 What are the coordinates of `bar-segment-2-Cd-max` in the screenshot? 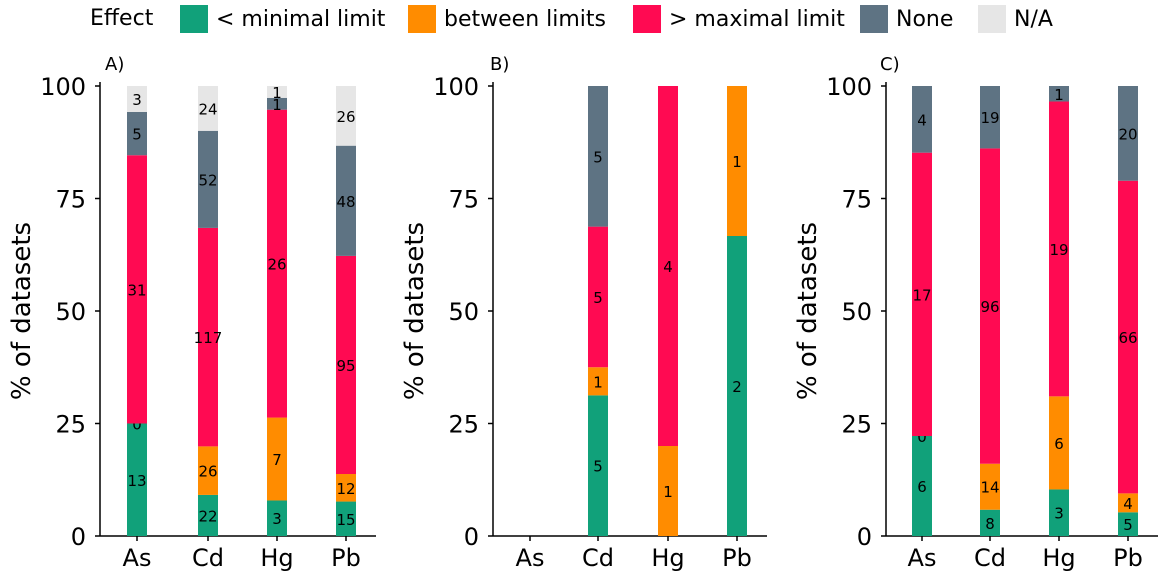 It's located at (598, 297).